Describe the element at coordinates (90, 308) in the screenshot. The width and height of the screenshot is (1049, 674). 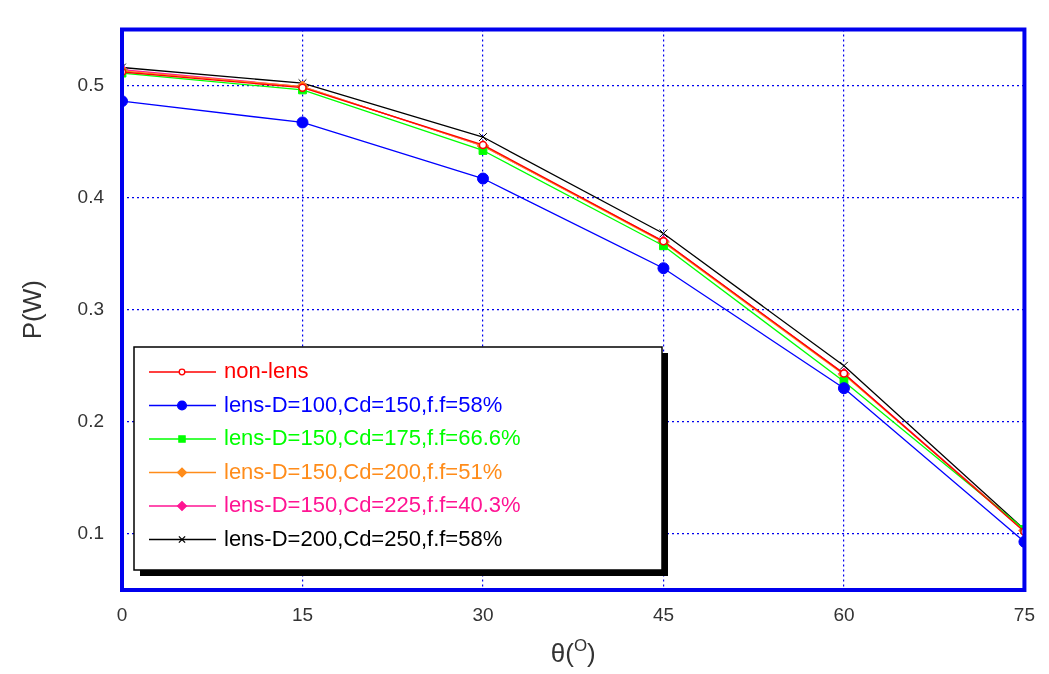
I see `y-tick-label: 0.3` at that location.